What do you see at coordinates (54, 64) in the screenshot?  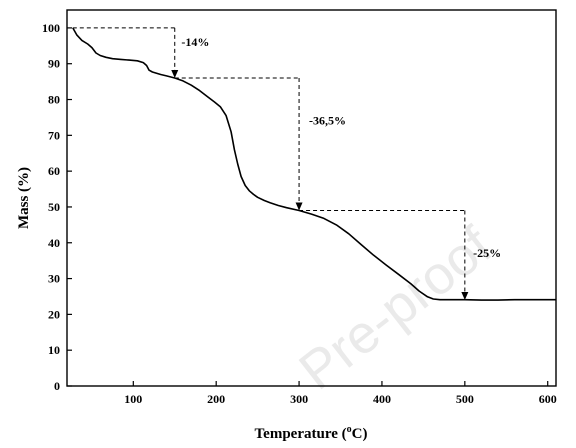 I see `y-tick-label: 90` at bounding box center [54, 64].